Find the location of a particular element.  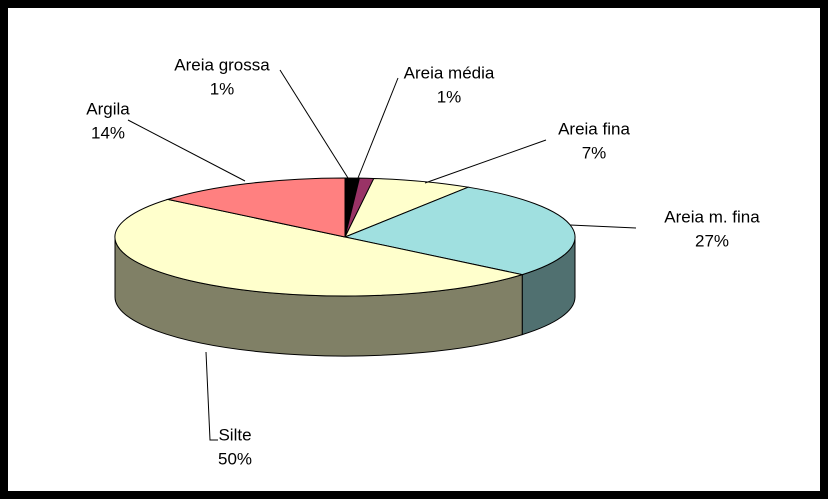

slice-value-label: 27% is located at coordinates (712, 240).